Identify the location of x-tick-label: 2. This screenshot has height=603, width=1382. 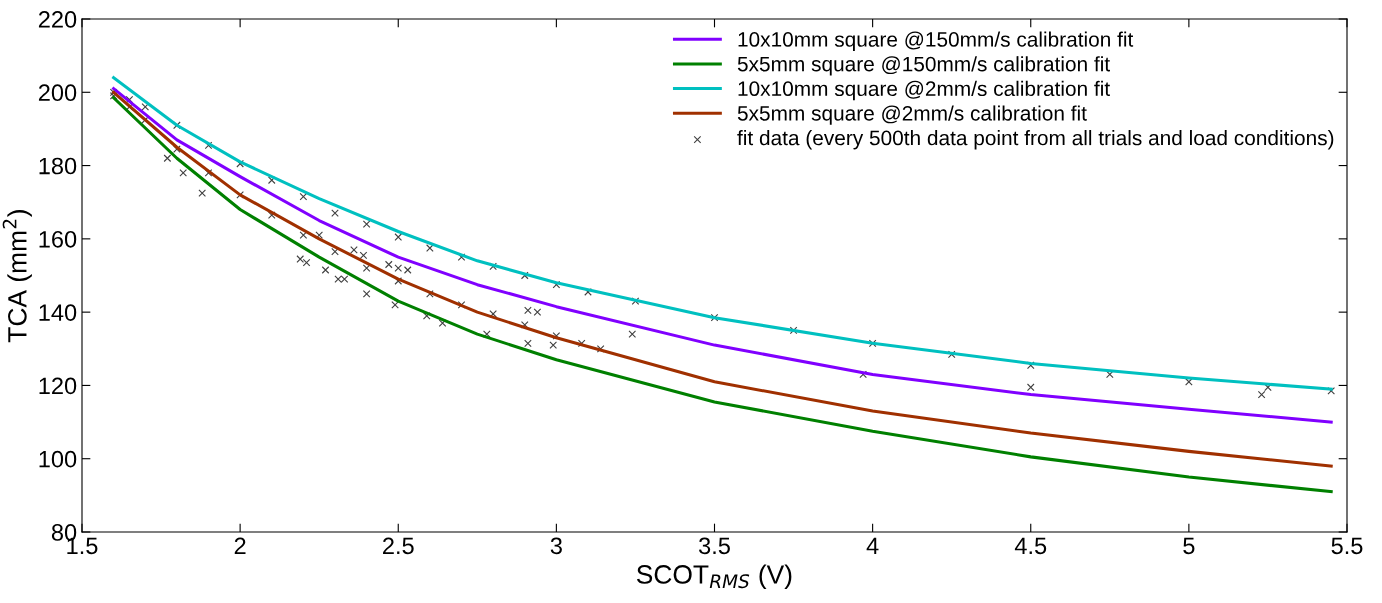
(240, 545).